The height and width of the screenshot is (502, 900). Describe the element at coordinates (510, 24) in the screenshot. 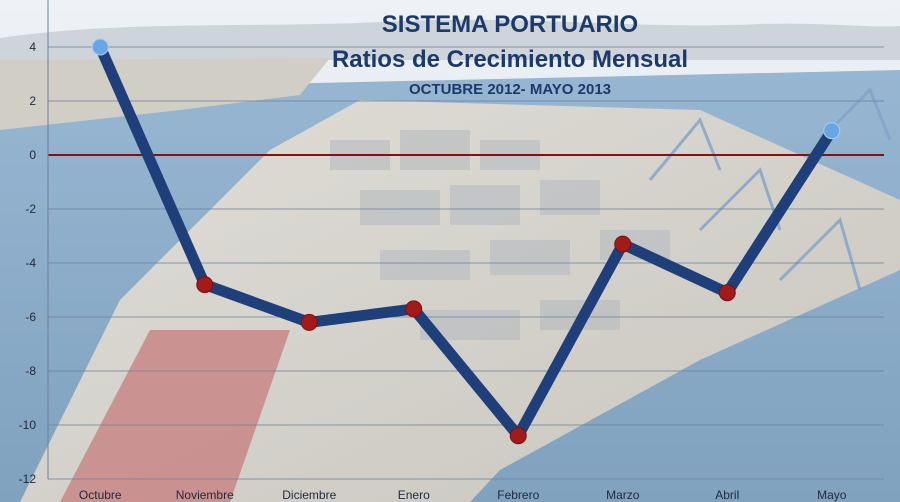

I see `chart-title: SISTEMA PORTUARIO` at that location.